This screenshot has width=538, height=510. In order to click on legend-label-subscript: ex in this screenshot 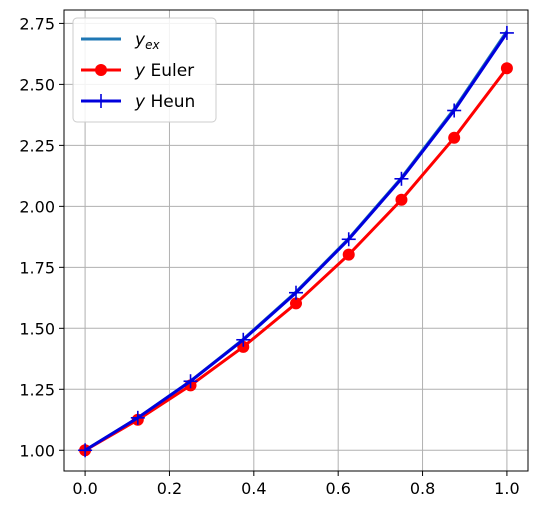, I will do `click(152, 45)`.